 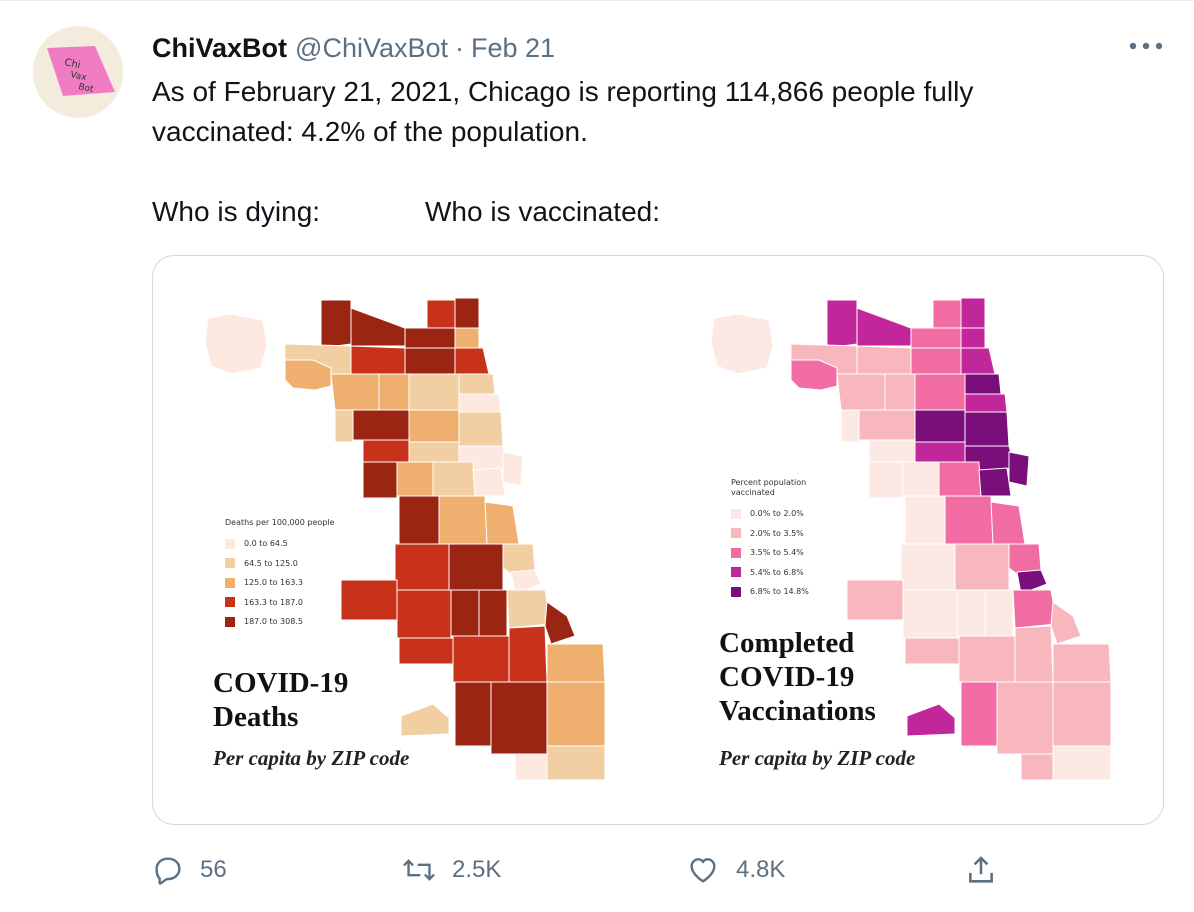 I want to click on deaths-legend-item: 163.3 to 187.0, so click(x=279, y=603).